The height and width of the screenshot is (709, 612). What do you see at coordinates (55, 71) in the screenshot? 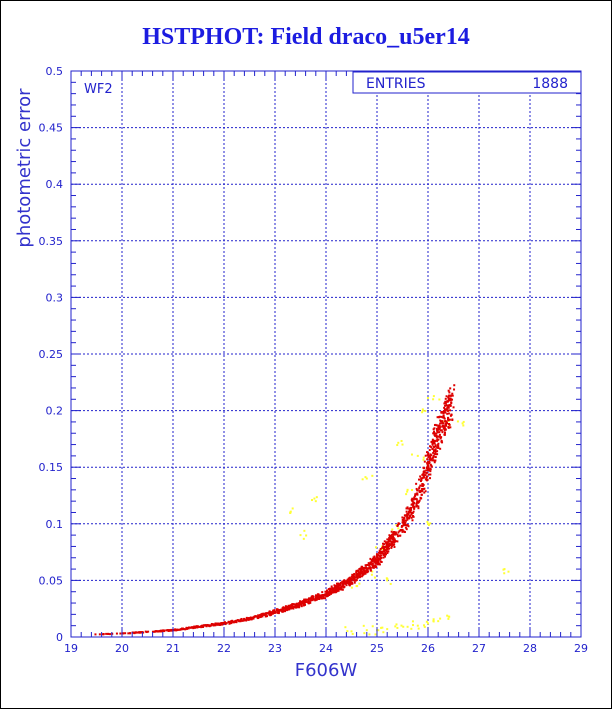
I see `y-tick-label: 0.5` at bounding box center [55, 71].